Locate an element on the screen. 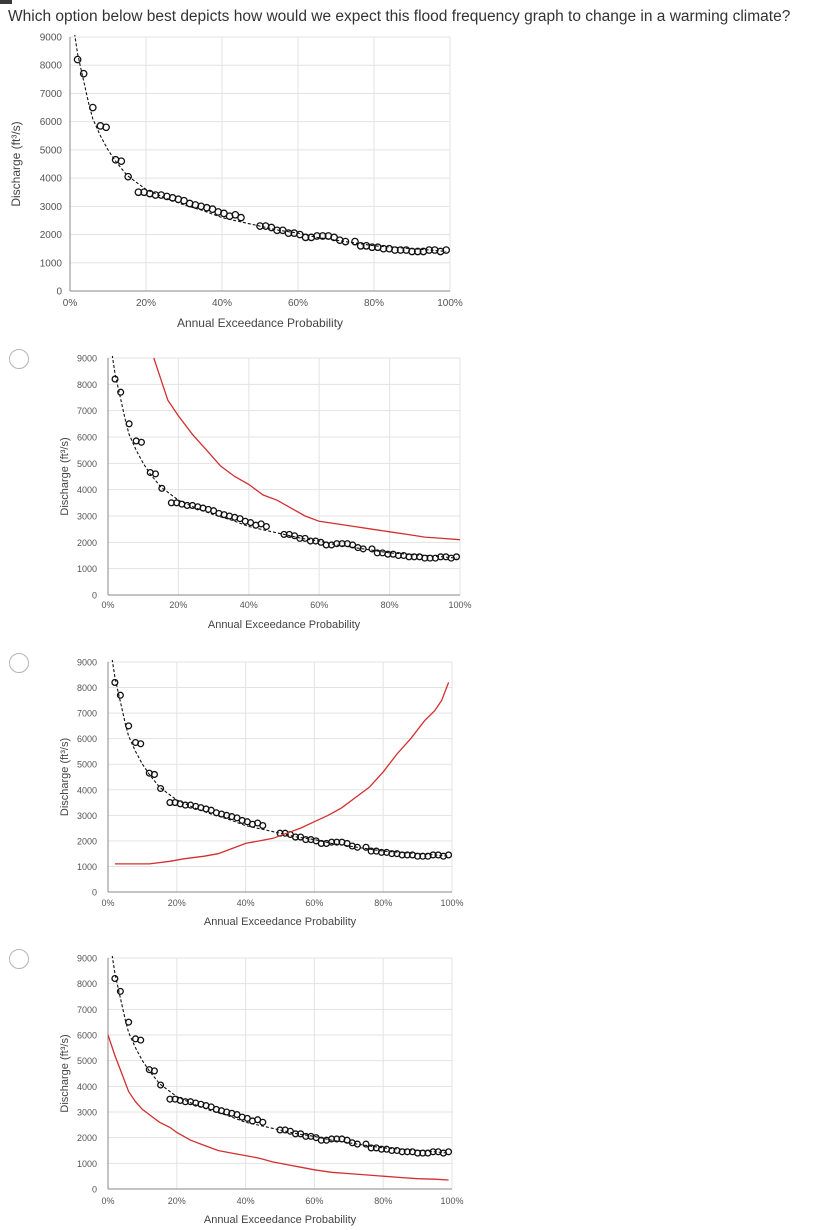 Image resolution: width=836 pixels, height=1230 pixels. option-2-radio is located at coordinates (19, 663).